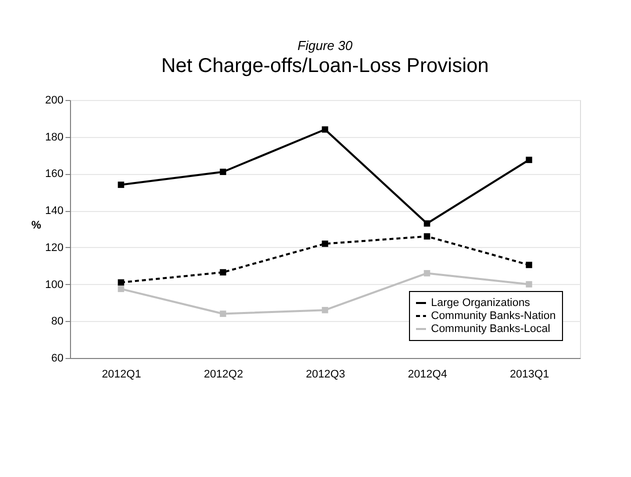 This screenshot has width=631, height=477. Describe the element at coordinates (54, 137) in the screenshot. I see `y-tick-label: 180` at that location.